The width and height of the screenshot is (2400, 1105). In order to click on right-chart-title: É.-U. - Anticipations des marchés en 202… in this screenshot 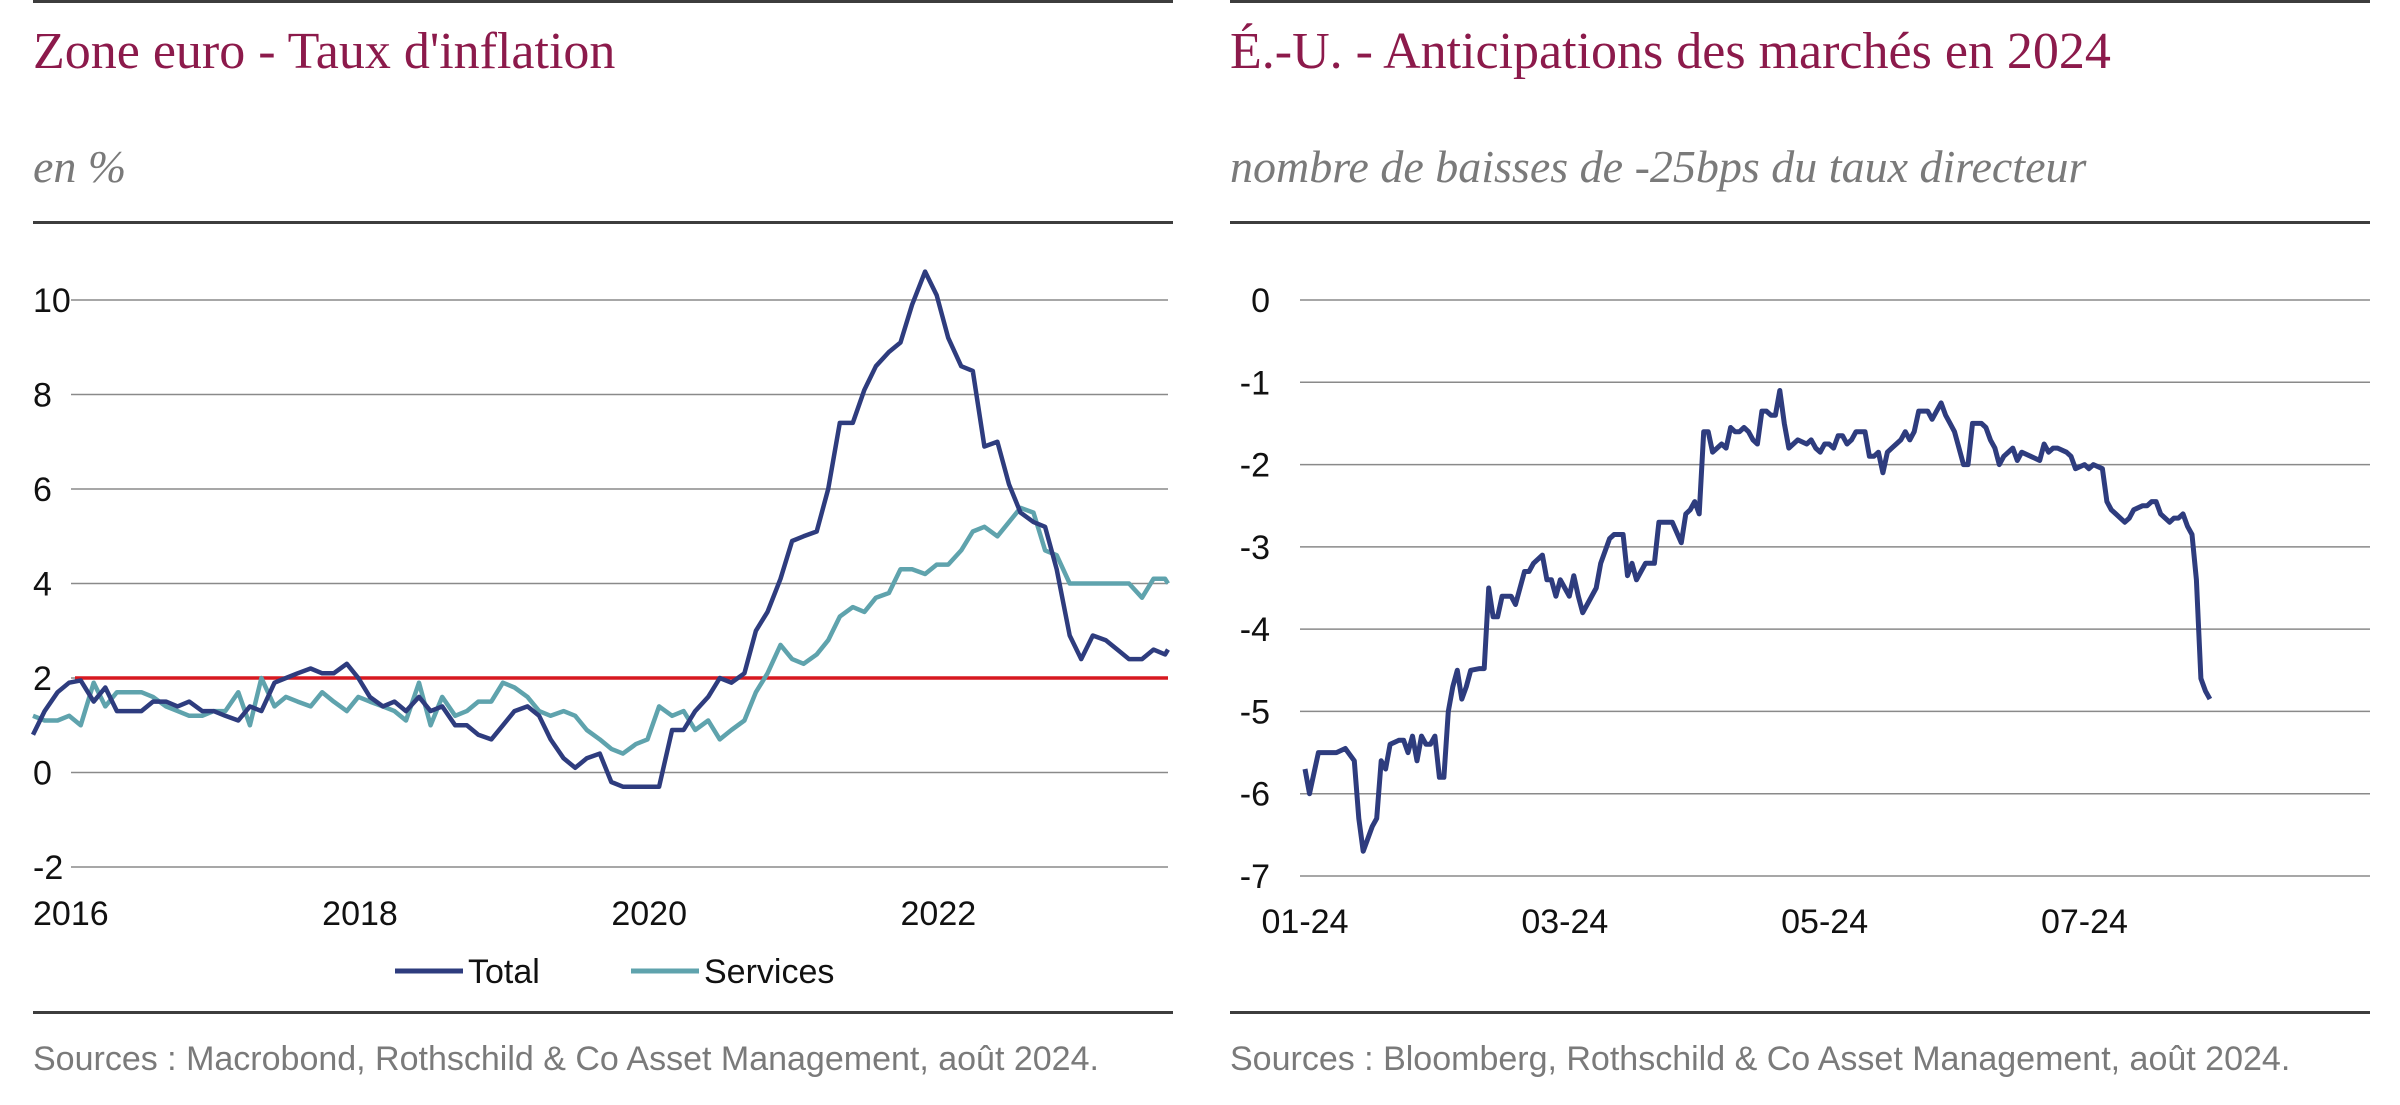, I will do `click(1670, 51)`.